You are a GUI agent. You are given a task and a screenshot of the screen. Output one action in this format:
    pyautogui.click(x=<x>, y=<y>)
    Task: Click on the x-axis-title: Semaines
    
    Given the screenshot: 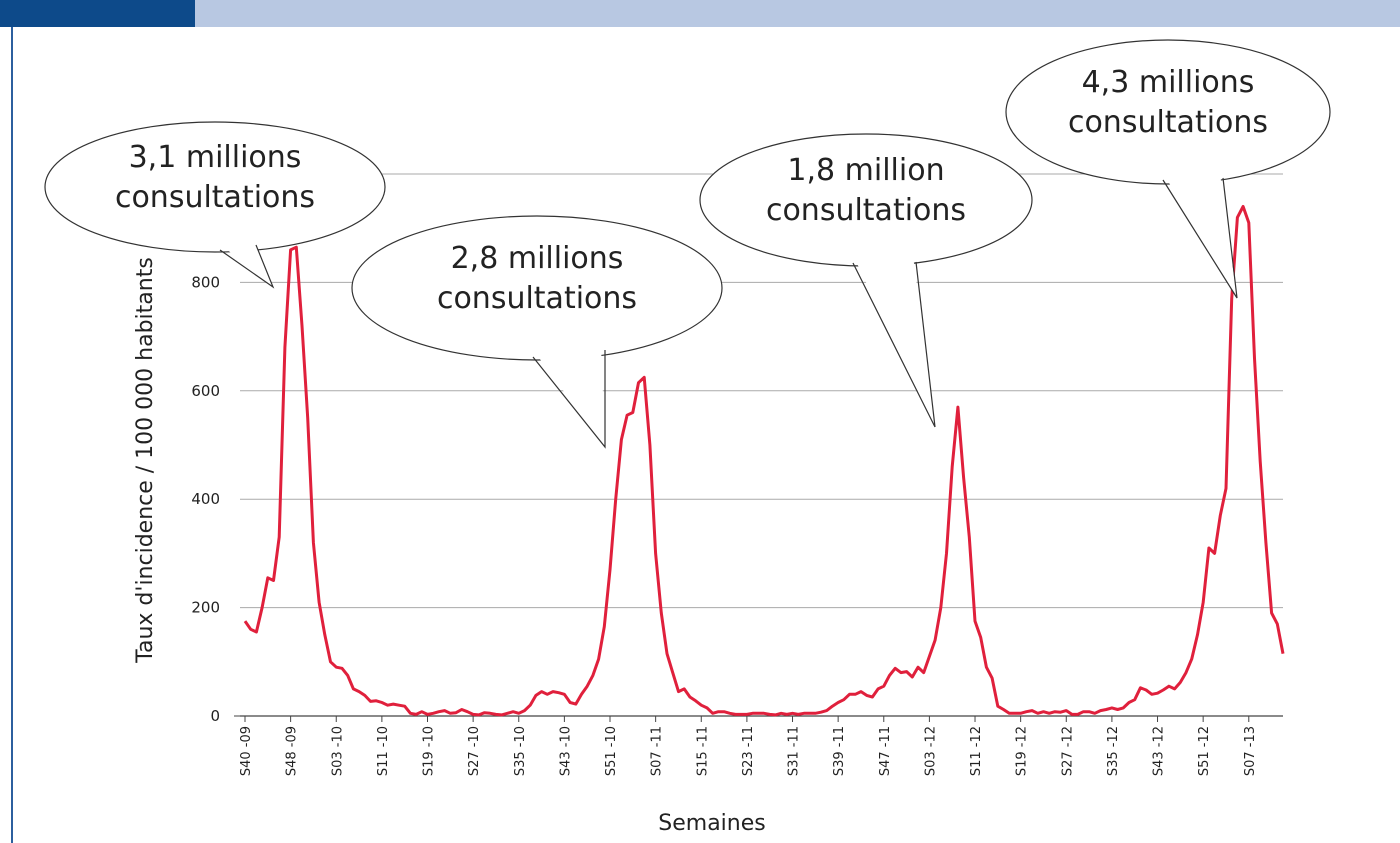 What is the action you would take?
    pyautogui.click(x=711, y=823)
    